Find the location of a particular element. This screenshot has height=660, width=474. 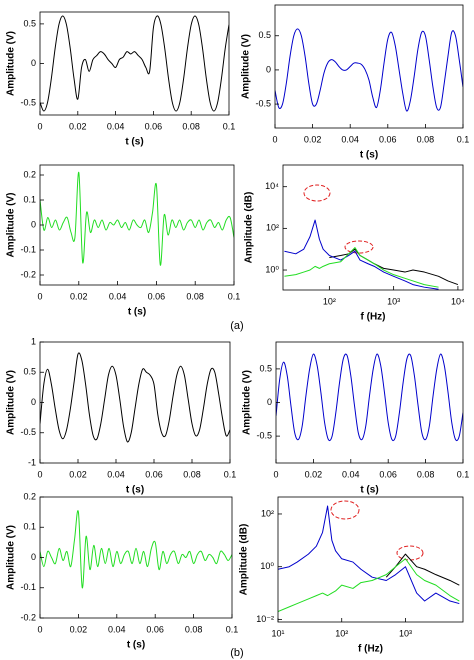

y-tick-label: -1 is located at coordinates (32, 462).